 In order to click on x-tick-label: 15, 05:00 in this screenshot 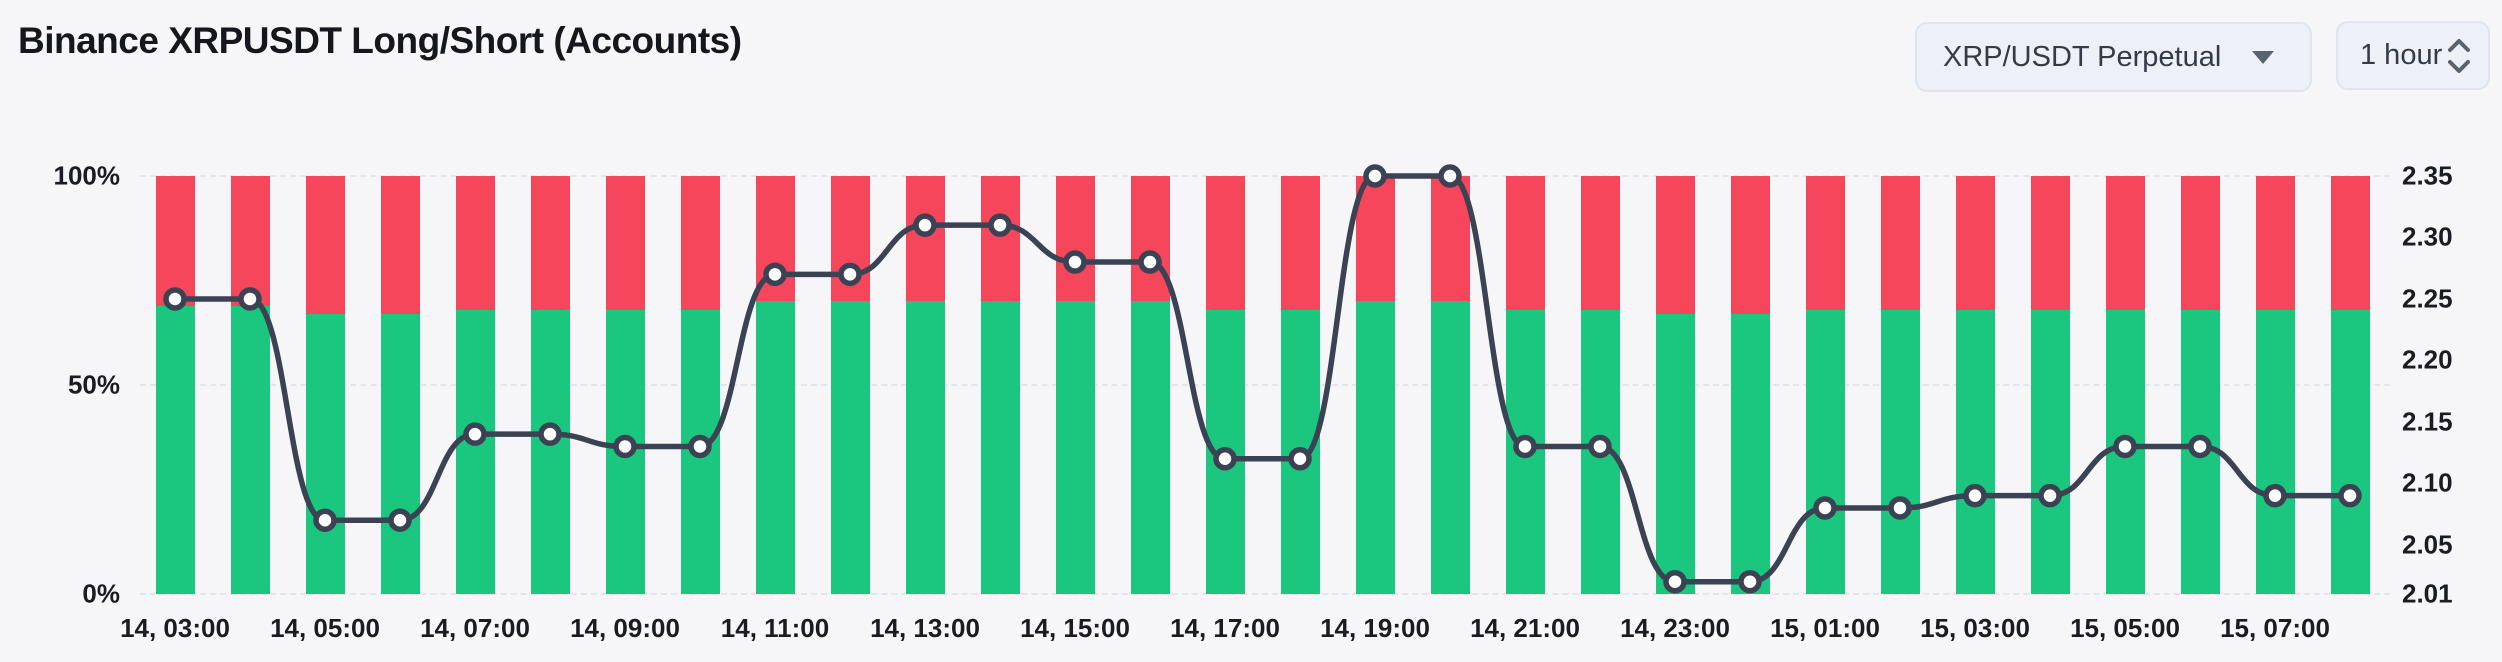, I will do `click(2125, 628)`.